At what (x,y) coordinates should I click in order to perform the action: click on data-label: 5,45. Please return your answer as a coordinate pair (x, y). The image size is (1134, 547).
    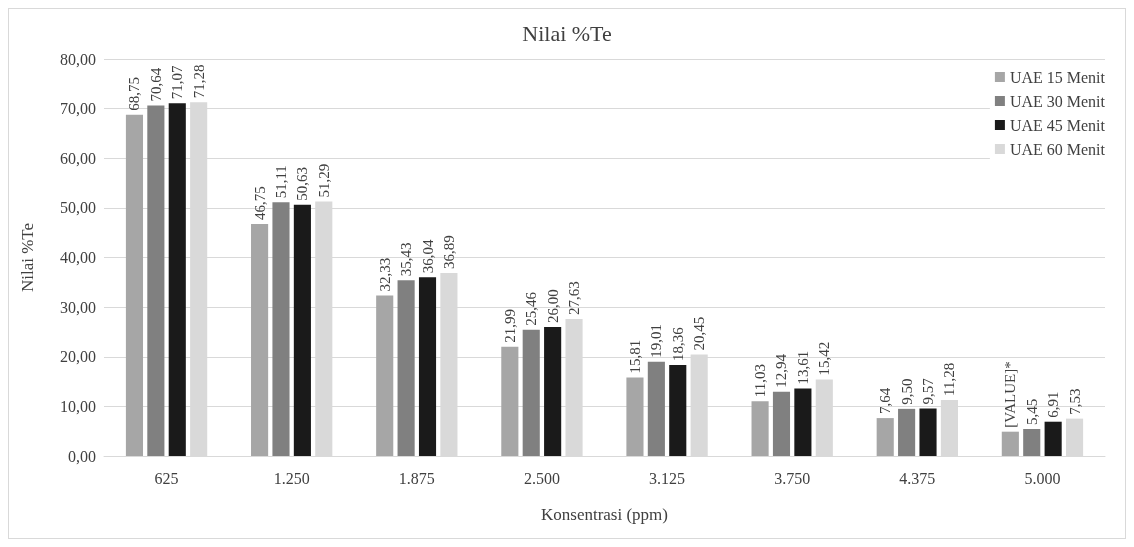
    Looking at the image, I should click on (1031, 411).